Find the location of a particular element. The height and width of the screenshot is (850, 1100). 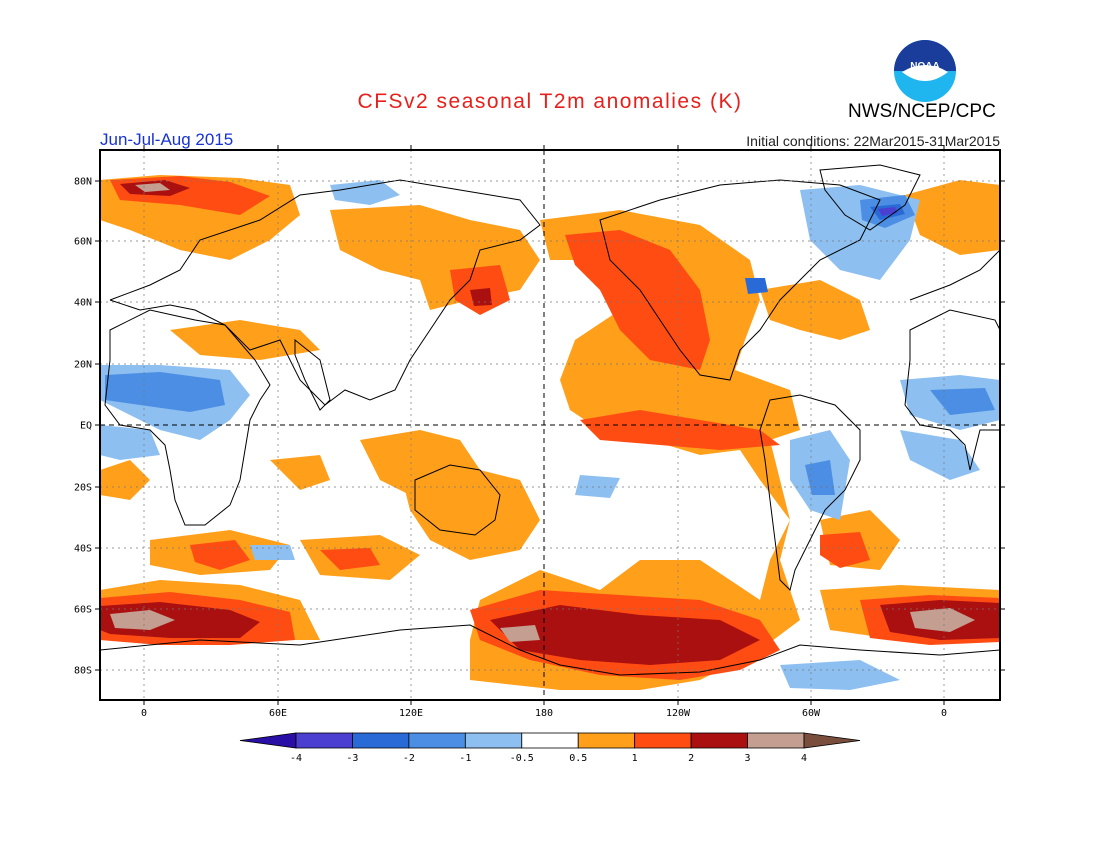

season-label: Jun-Jul-Aug 2015 is located at coordinates (167, 139).